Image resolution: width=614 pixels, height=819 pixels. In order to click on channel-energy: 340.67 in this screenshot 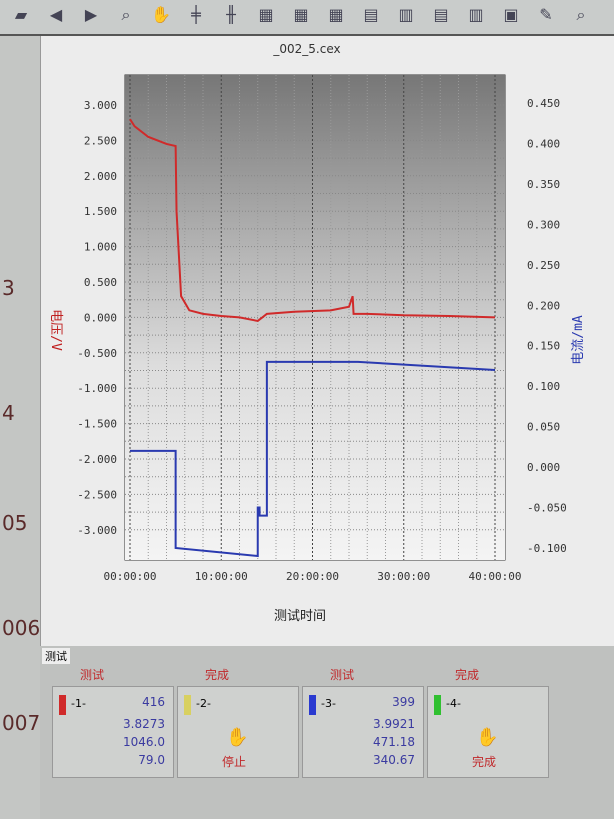, I will do `click(394, 760)`.